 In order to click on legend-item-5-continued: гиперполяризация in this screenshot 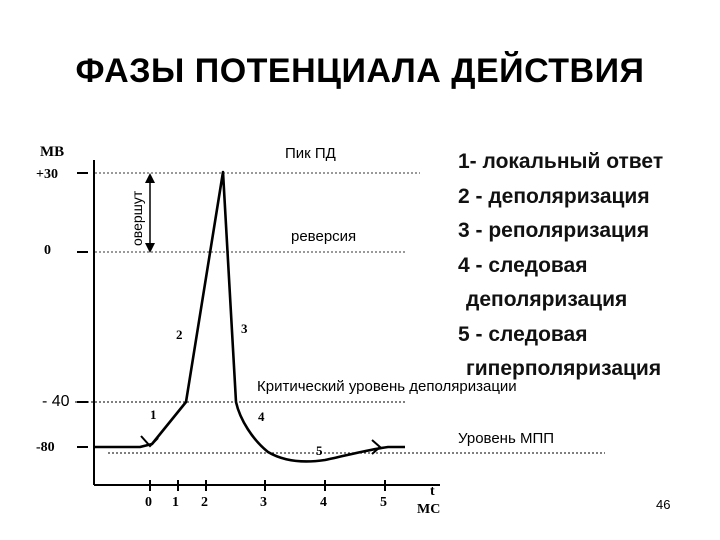, I will do `click(564, 368)`.